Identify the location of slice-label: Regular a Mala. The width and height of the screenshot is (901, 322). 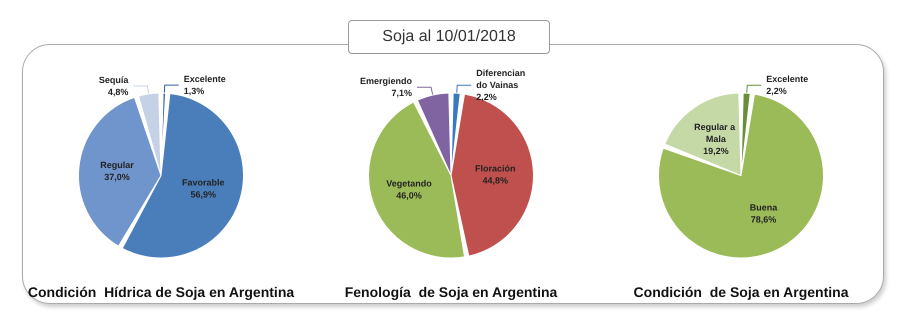
(716, 133).